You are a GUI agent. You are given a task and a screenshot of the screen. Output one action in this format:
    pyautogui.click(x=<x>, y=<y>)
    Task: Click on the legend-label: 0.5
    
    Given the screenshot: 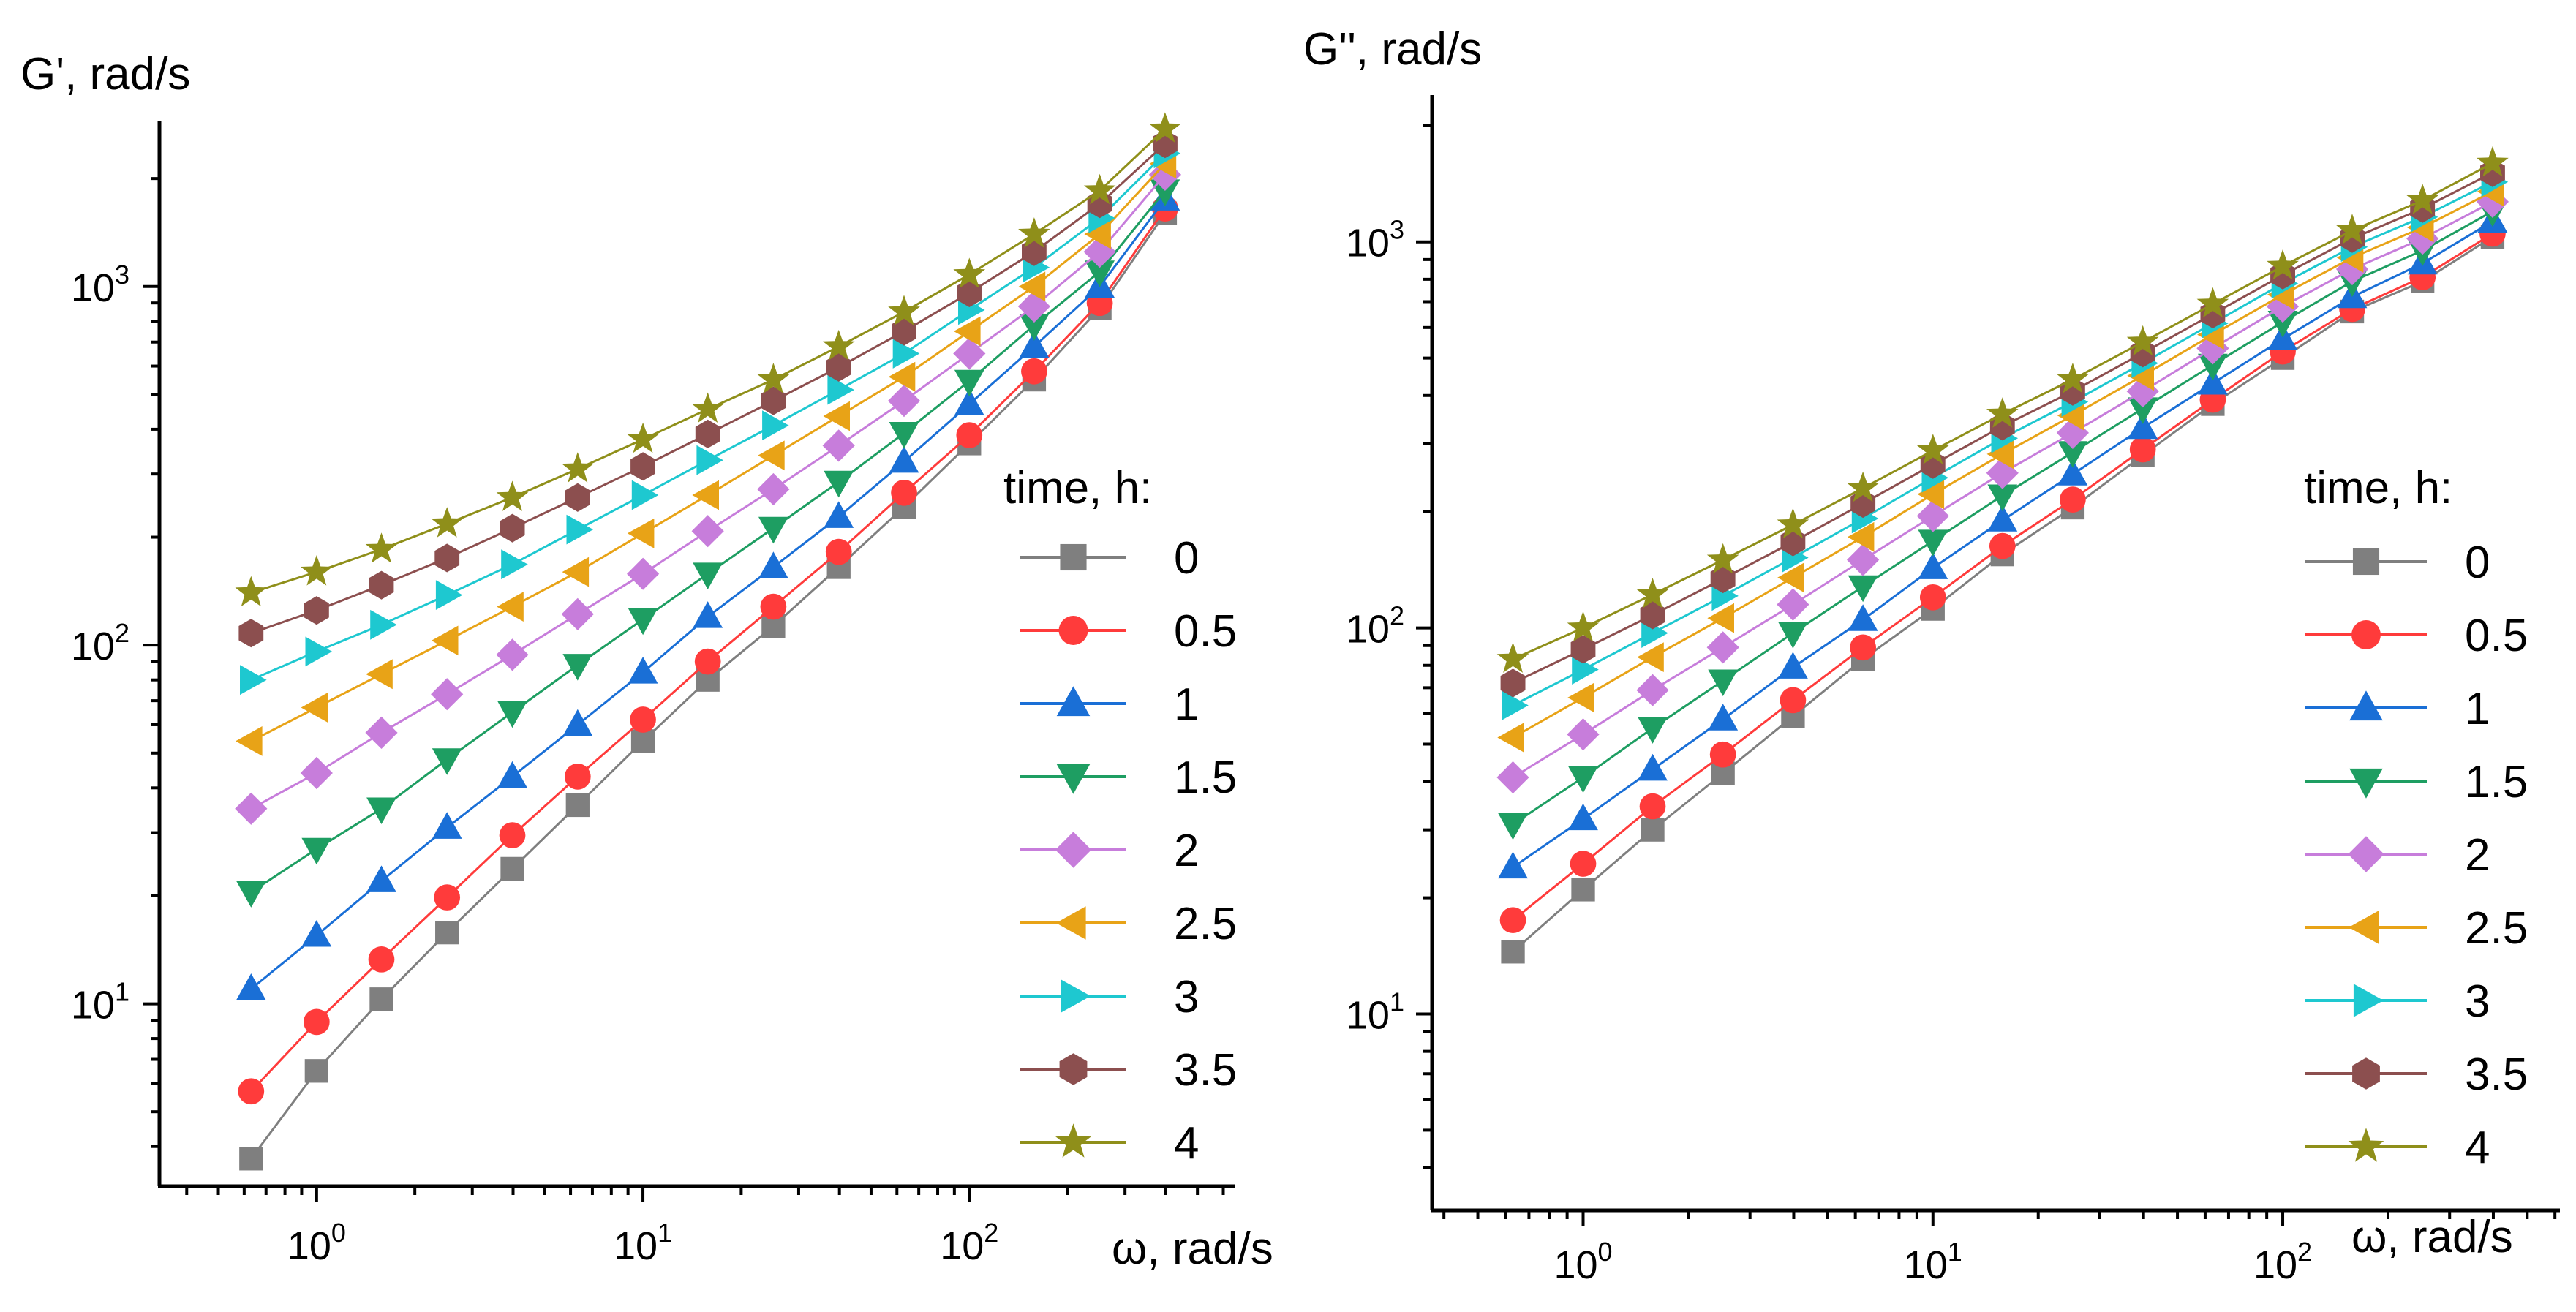 What is the action you would take?
    pyautogui.click(x=1205, y=632)
    